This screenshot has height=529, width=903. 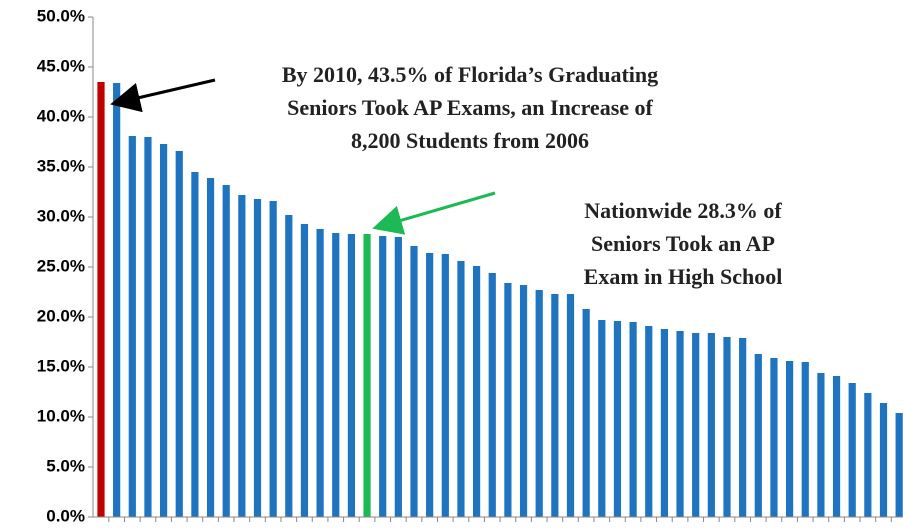 What do you see at coordinates (65, 465) in the screenshot?
I see `y-tick-label: 5.0%` at bounding box center [65, 465].